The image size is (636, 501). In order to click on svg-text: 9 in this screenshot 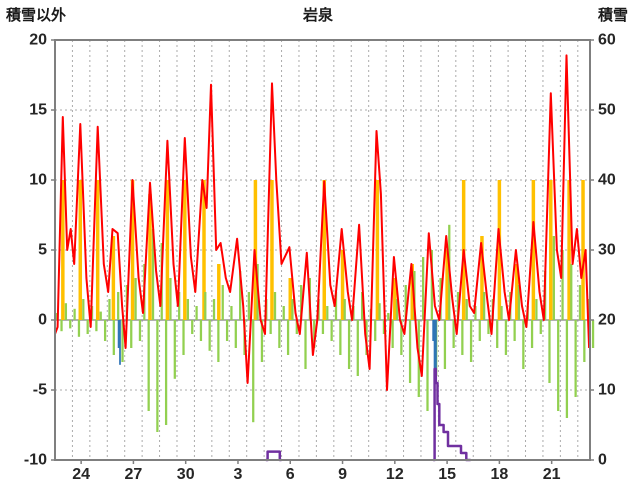, I will do `click(342, 474)`.